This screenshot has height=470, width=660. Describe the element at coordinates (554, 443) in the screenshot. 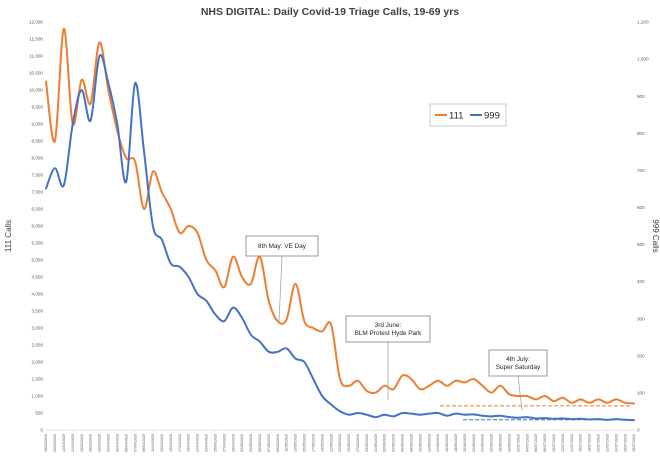

I see `x-tick-label: 10/07/2020` at that location.